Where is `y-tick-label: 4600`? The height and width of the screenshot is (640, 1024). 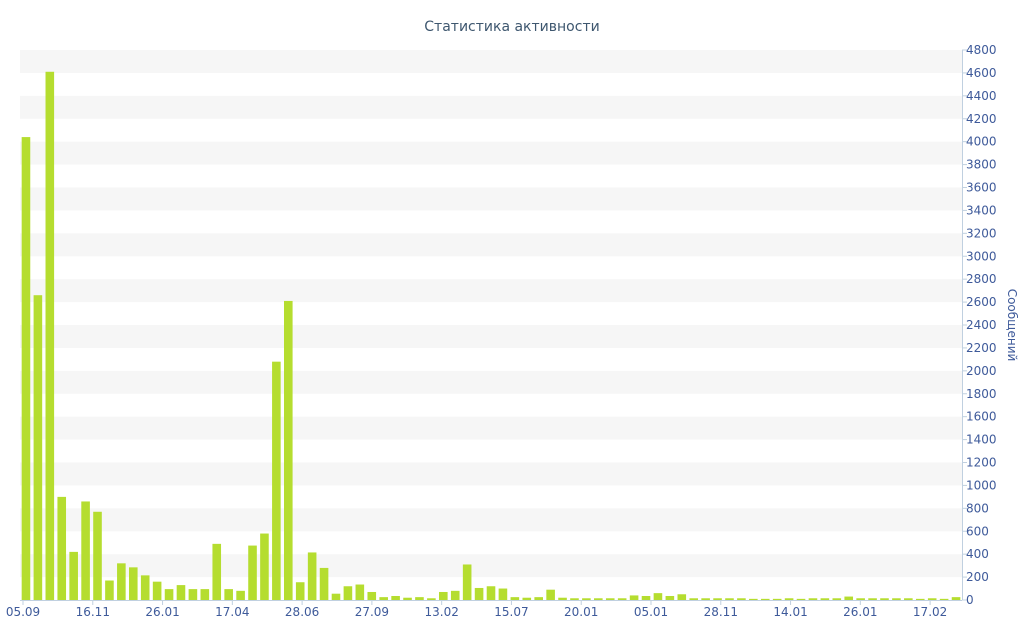
y-tick-label: 4600 is located at coordinates (981, 73).